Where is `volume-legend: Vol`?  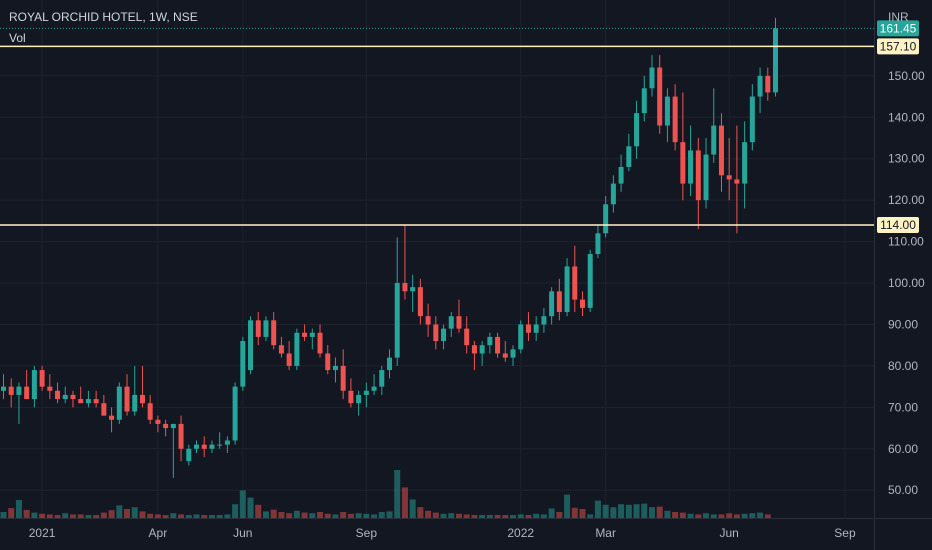
volume-legend: Vol is located at coordinates (17, 38).